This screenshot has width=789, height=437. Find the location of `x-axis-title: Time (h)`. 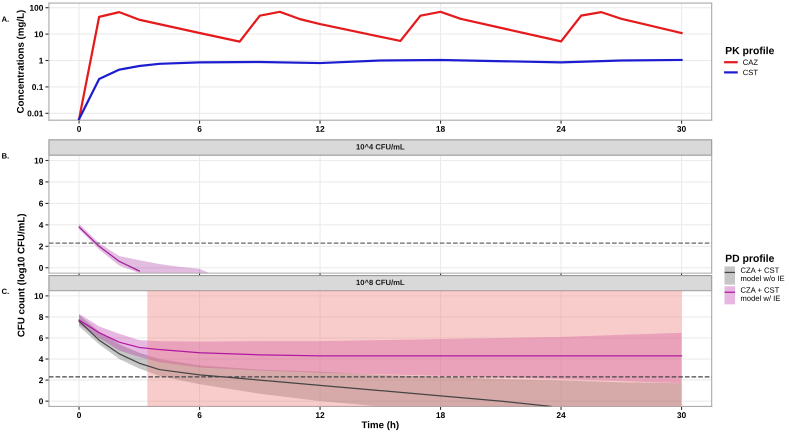

x-axis-title: Time (h) is located at coordinates (380, 425).